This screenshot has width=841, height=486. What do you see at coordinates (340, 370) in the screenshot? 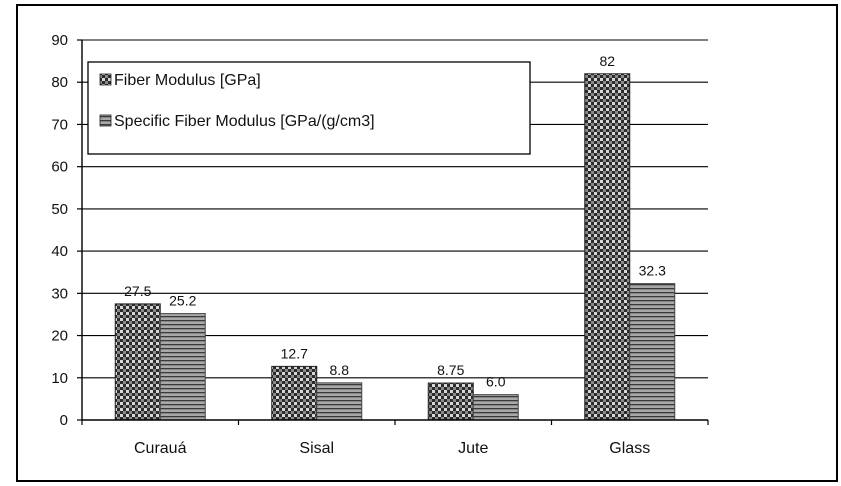
I see `data-label: 8.8` at bounding box center [340, 370].